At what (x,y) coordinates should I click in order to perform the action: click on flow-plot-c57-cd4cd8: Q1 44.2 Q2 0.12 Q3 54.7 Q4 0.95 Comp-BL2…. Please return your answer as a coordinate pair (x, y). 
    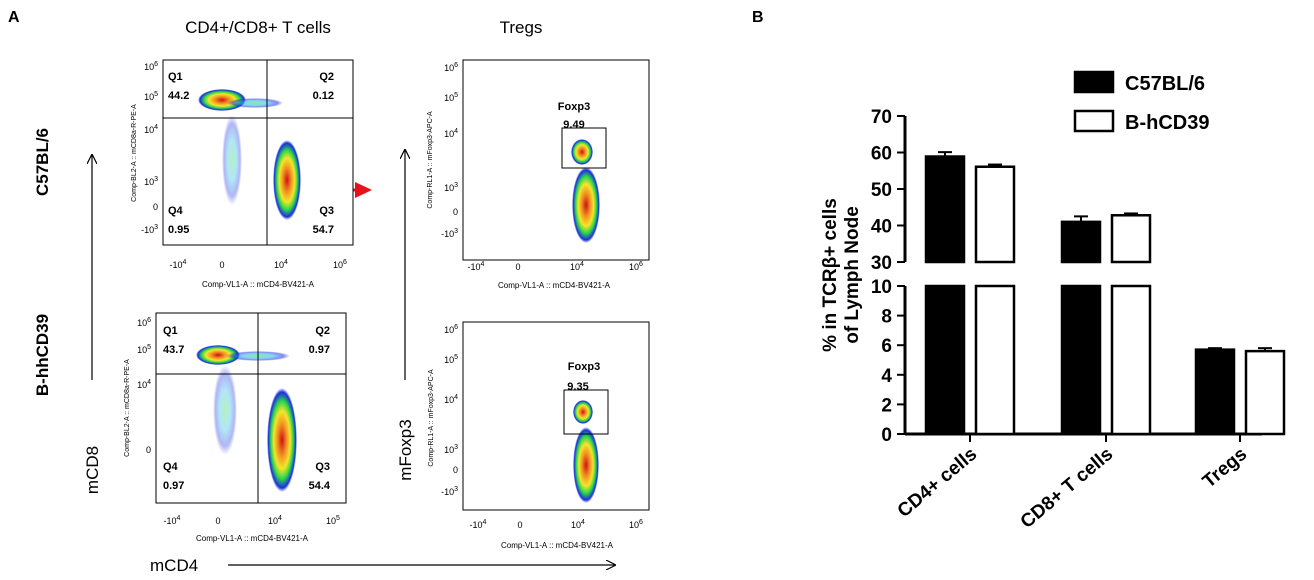
    Looking at the image, I should click on (242, 174).